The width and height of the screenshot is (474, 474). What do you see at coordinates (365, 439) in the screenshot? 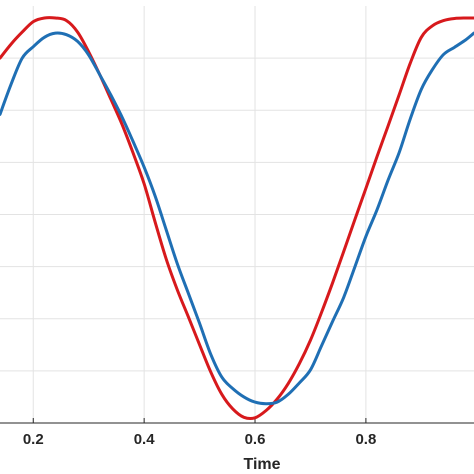
I see `x-tick-label-3: 0.8` at bounding box center [365, 439].